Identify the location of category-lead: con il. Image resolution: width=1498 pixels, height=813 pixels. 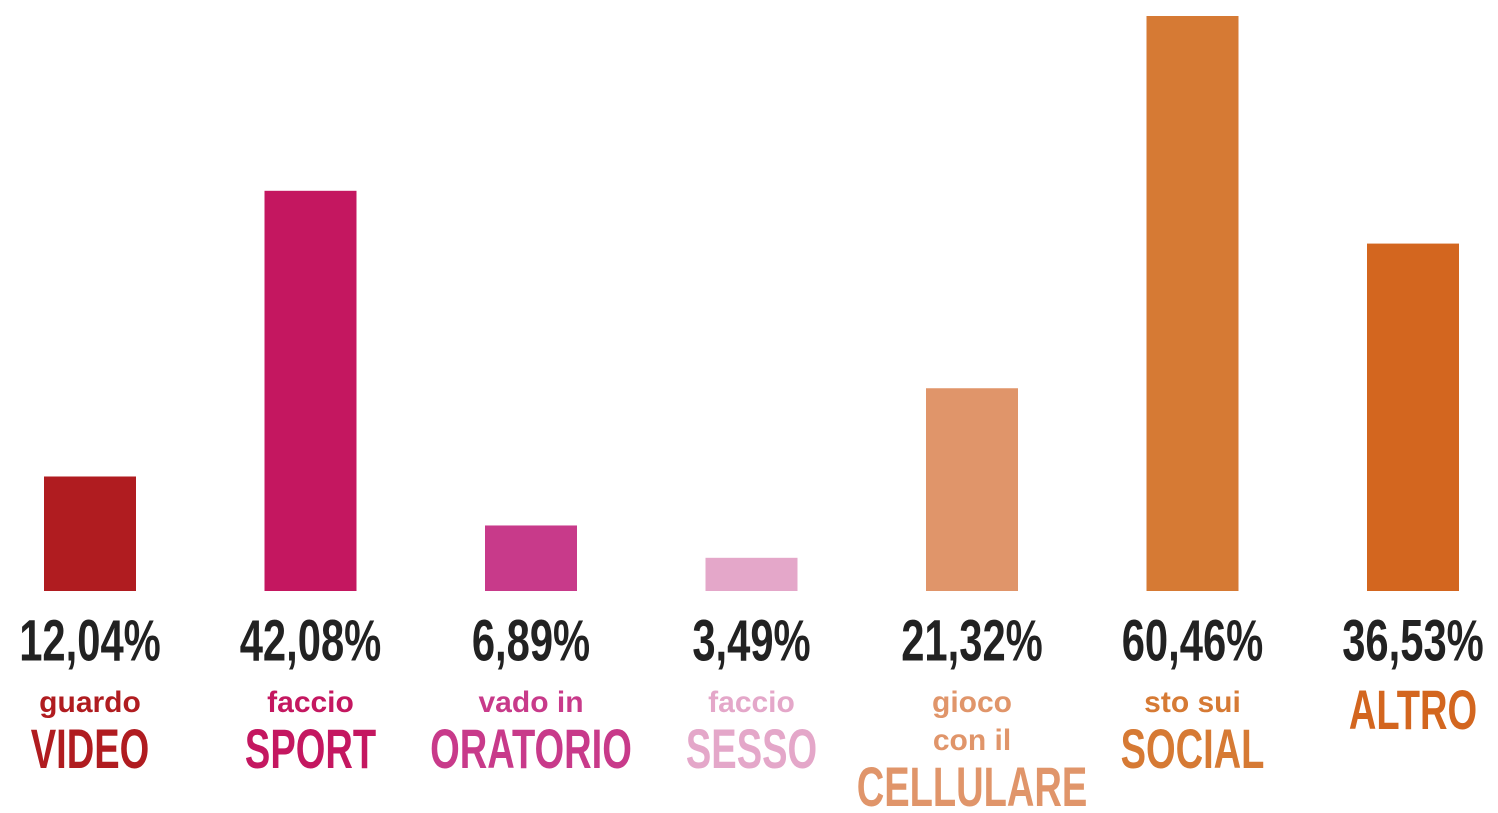
(972, 740).